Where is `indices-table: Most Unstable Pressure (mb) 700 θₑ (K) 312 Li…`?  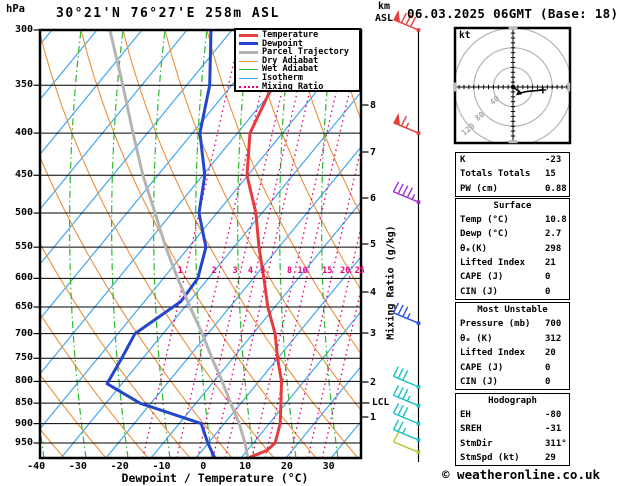 indices-table: Most Unstable Pressure (mb) 700 θₑ (K) 312 Li… is located at coordinates (512, 346).